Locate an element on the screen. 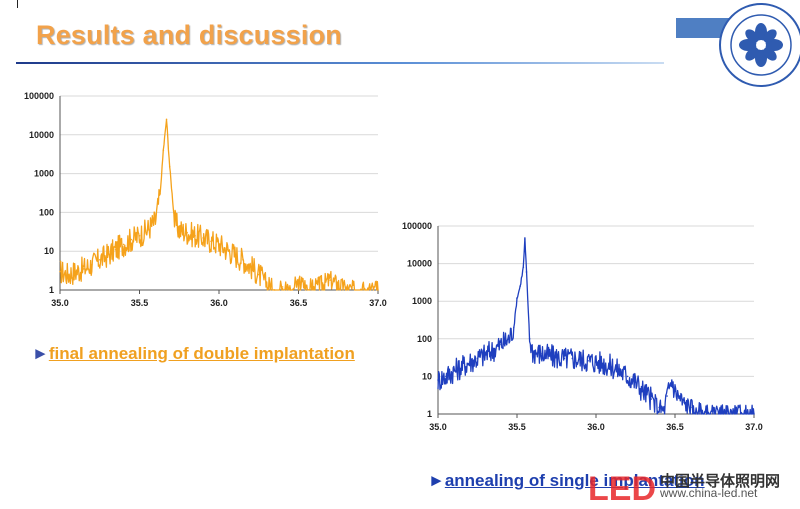 This screenshot has height=509, width=800. caption-text: annealing of single implantation is located at coordinates (574, 480).